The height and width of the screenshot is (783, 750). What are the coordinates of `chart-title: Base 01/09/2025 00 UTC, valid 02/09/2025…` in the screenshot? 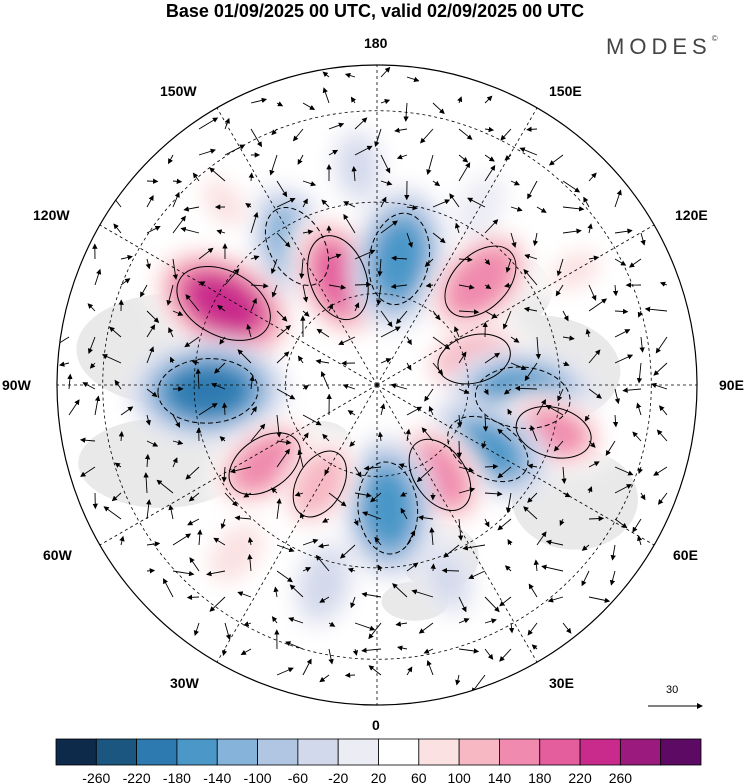 It's located at (375, 11).